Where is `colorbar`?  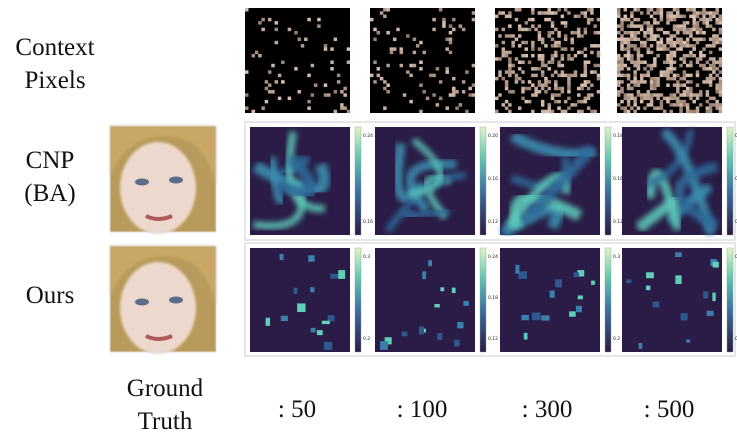 colorbar is located at coordinates (483, 181).